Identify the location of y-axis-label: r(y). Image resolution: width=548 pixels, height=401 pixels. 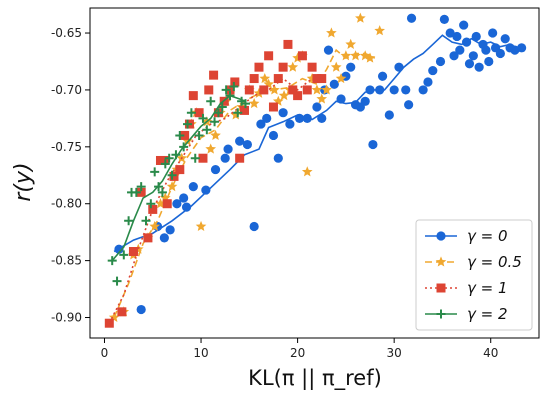
(23, 181).